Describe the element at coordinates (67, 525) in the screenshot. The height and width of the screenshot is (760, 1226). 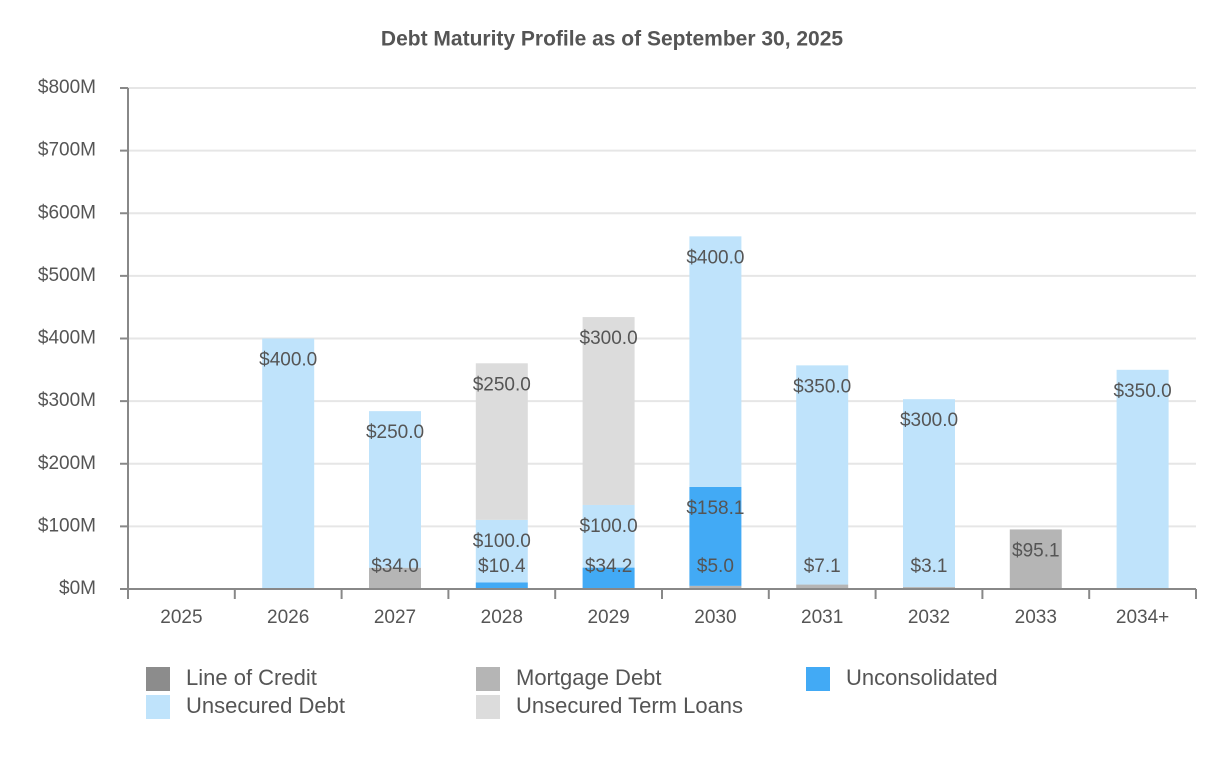
I see `y-tick-label: $100M` at that location.